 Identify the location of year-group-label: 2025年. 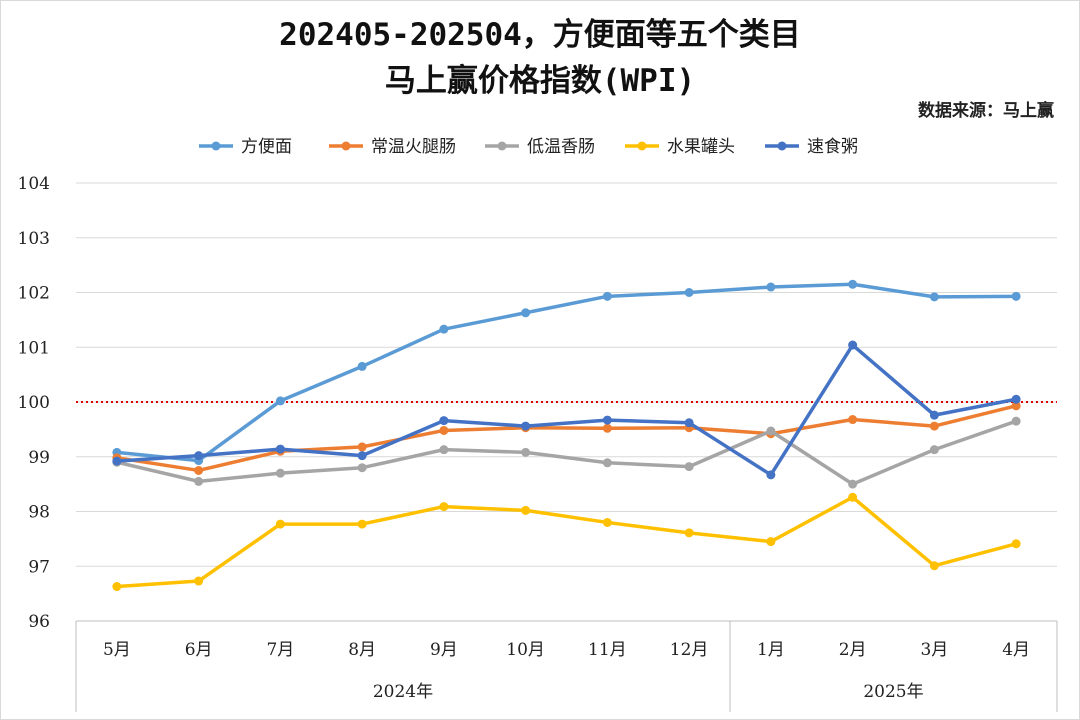
(893, 692).